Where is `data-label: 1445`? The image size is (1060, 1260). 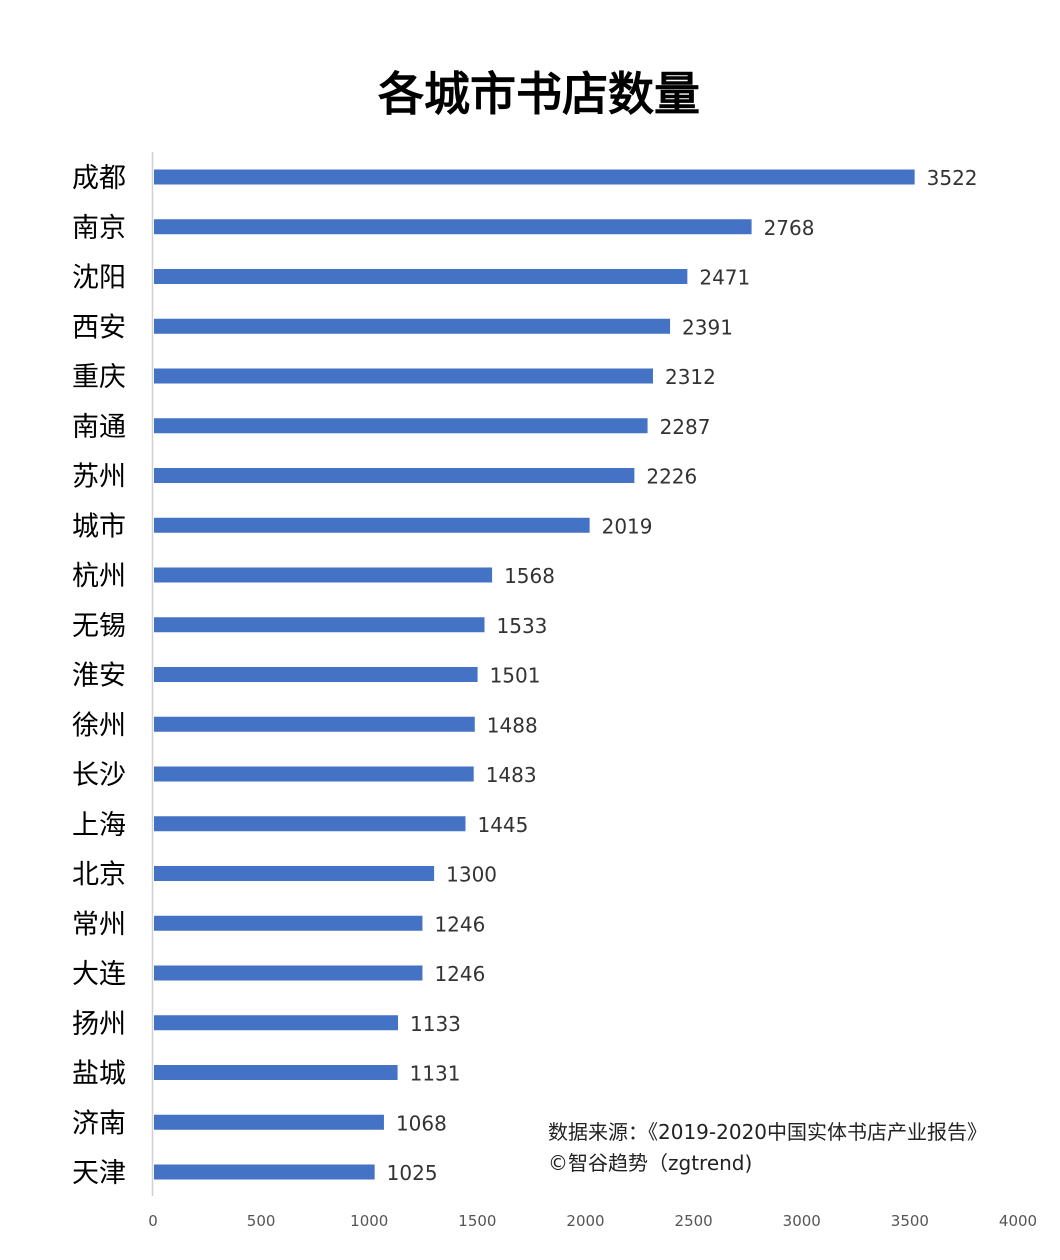
data-label: 1445 is located at coordinates (502, 825).